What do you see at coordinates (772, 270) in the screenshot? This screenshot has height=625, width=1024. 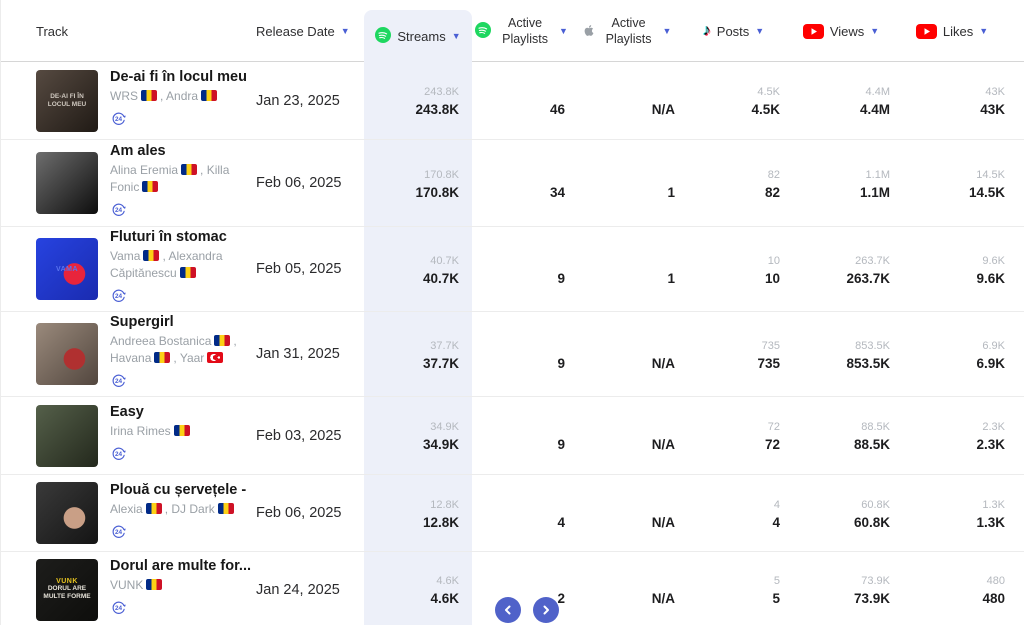 I see `posts-cell: 10 10` at bounding box center [772, 270].